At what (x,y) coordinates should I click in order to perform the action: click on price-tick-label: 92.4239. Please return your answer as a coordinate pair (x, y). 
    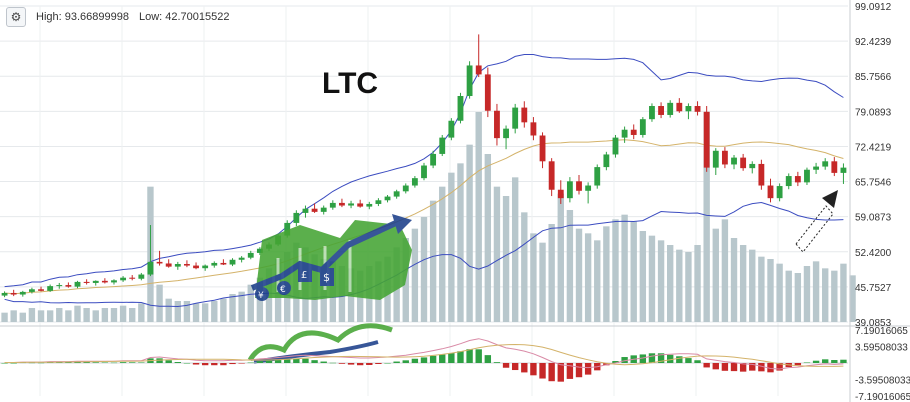
    Looking at the image, I should click on (873, 42).